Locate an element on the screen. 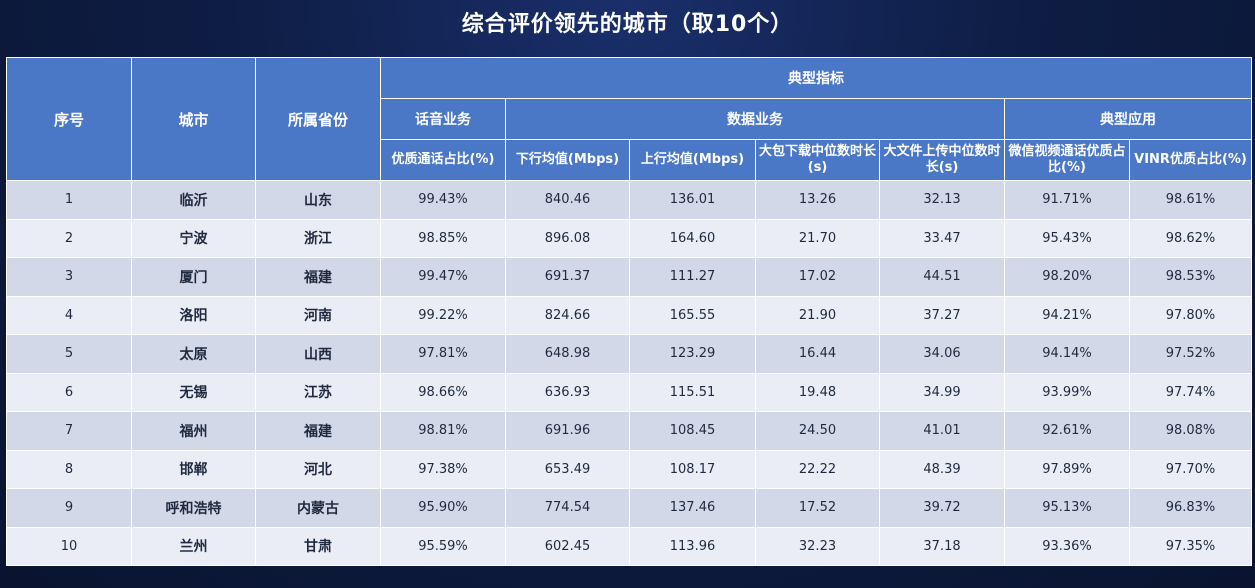 The width and height of the screenshot is (1255, 588). cell-wechat-video: 94.21% is located at coordinates (1067, 315).